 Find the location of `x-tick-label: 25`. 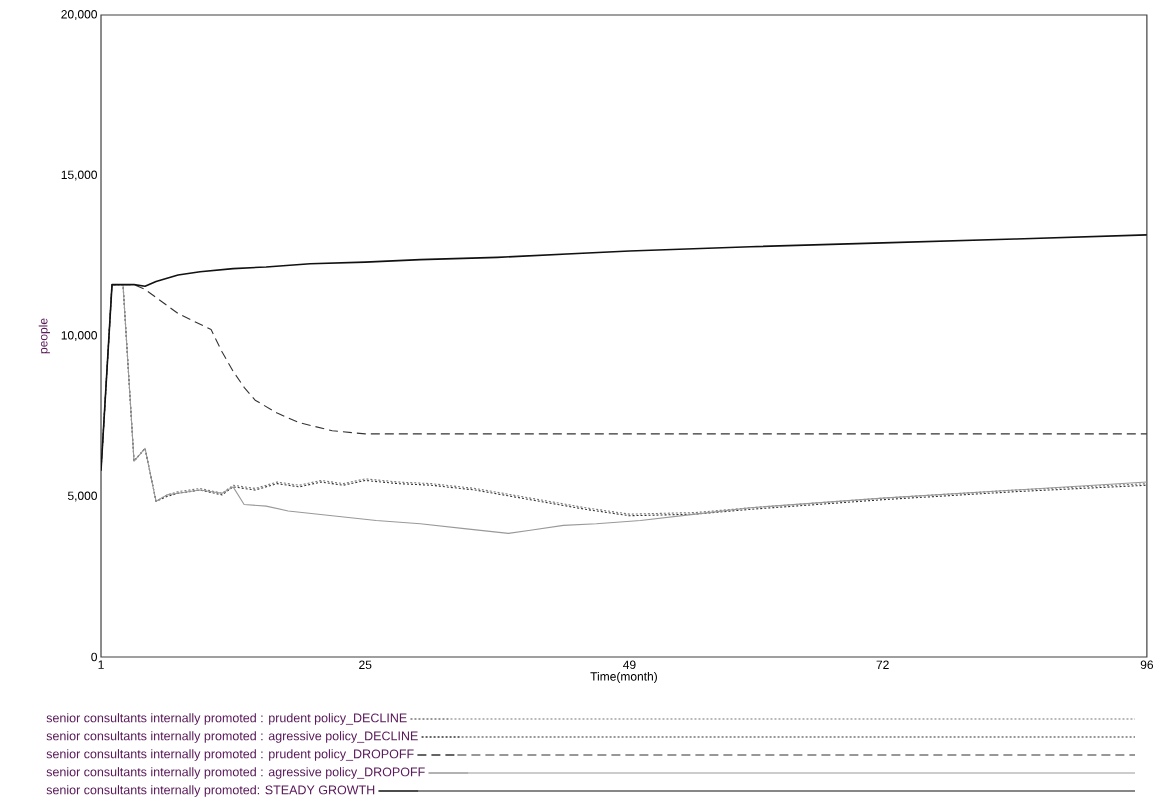

x-tick-label: 25 is located at coordinates (365, 665).